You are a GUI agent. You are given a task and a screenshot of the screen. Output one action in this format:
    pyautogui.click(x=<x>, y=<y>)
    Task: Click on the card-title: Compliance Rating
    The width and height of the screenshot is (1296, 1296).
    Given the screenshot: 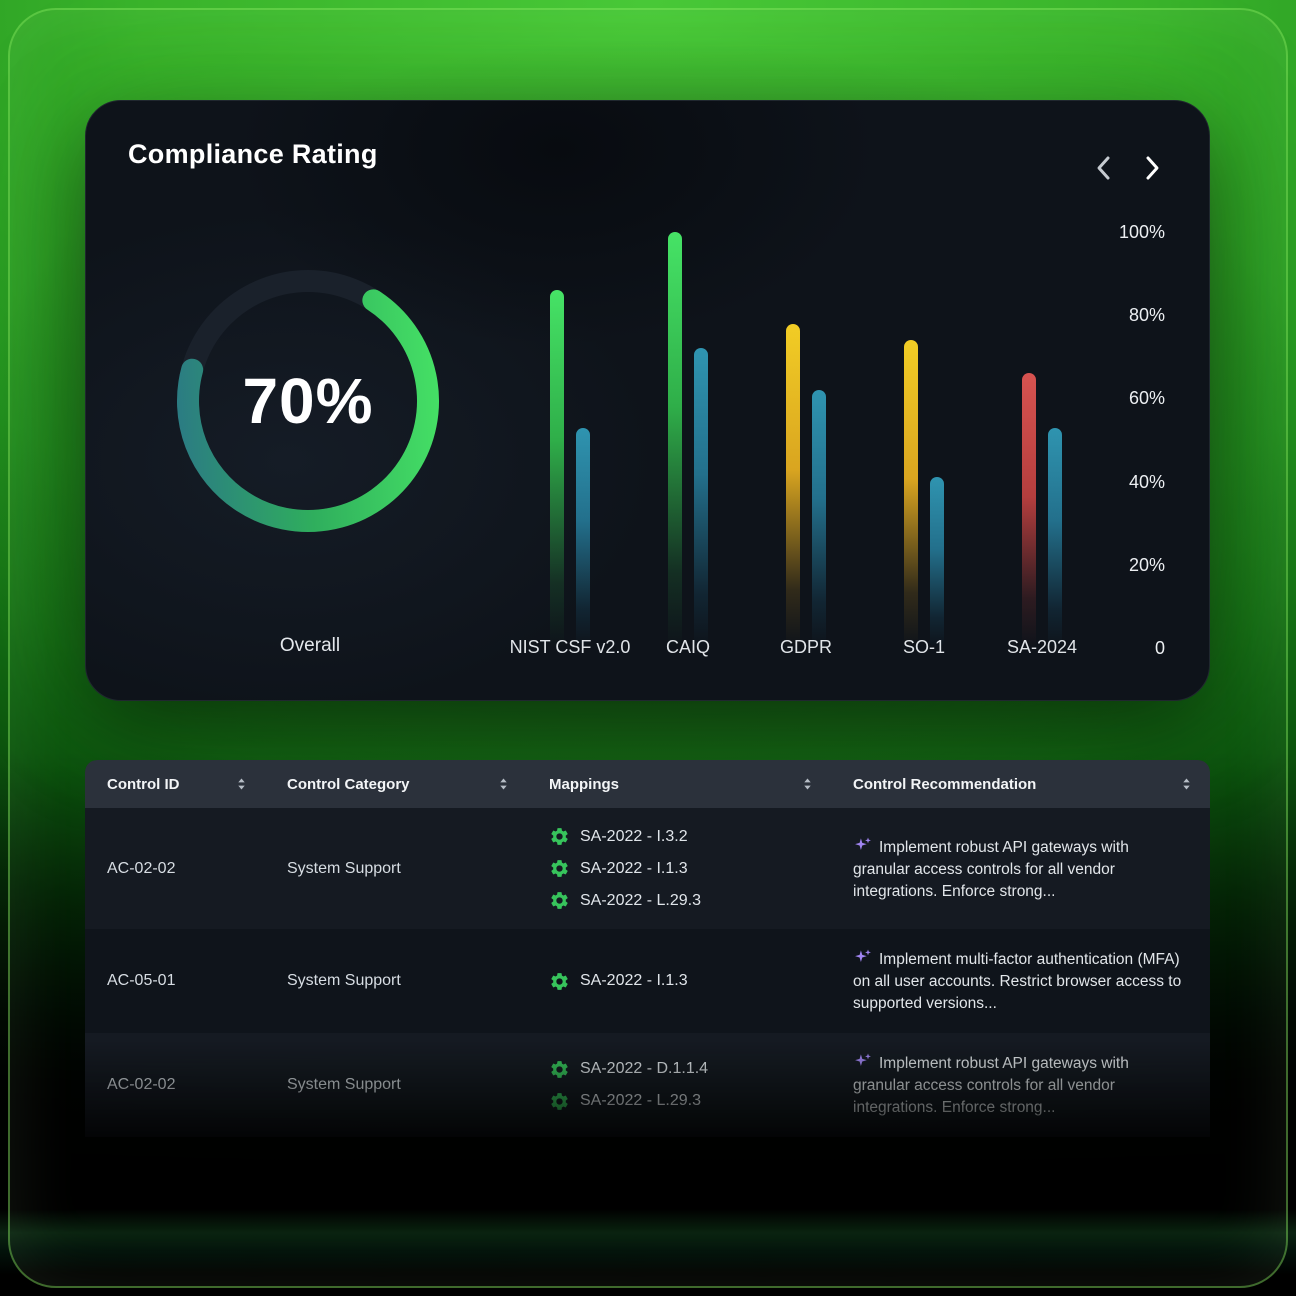 What is the action you would take?
    pyautogui.click(x=253, y=154)
    